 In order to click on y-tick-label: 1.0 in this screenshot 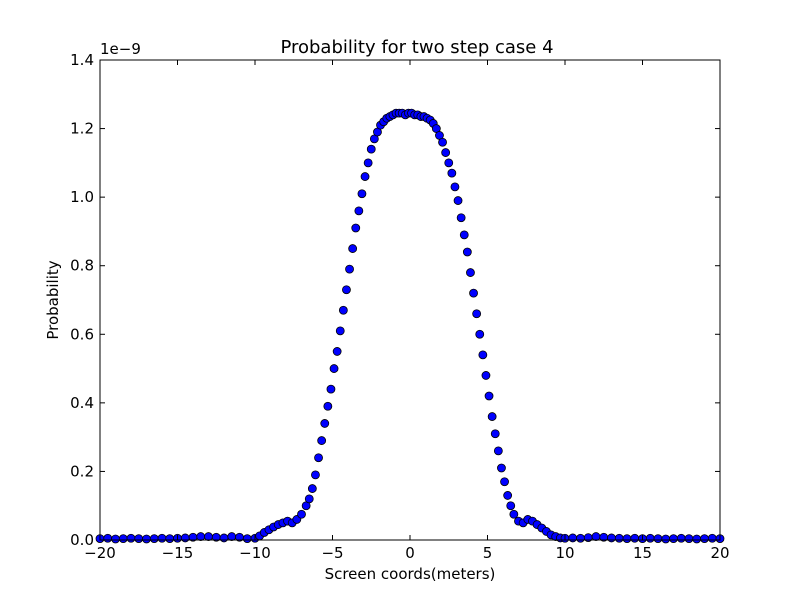, I will do `click(82, 197)`.